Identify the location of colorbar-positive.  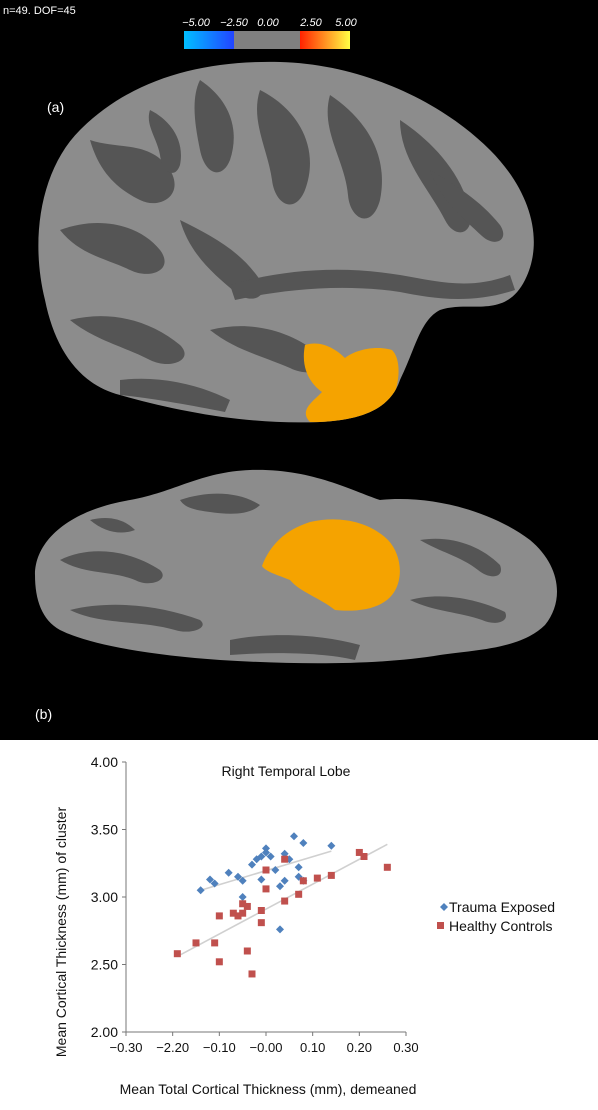
(325, 40).